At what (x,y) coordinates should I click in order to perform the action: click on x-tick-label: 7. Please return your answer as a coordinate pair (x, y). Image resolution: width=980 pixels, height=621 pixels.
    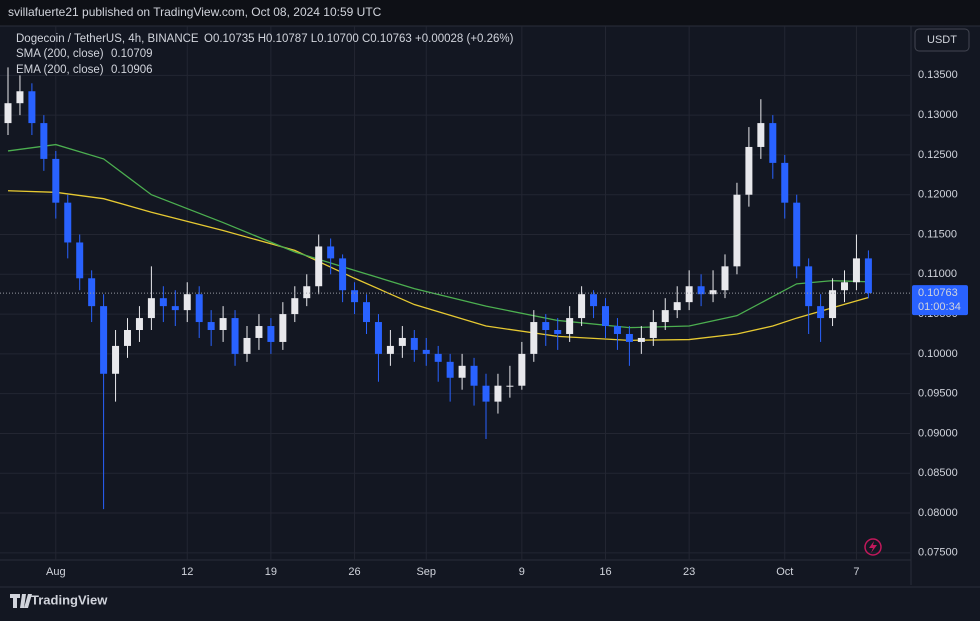
    Looking at the image, I should click on (856, 572).